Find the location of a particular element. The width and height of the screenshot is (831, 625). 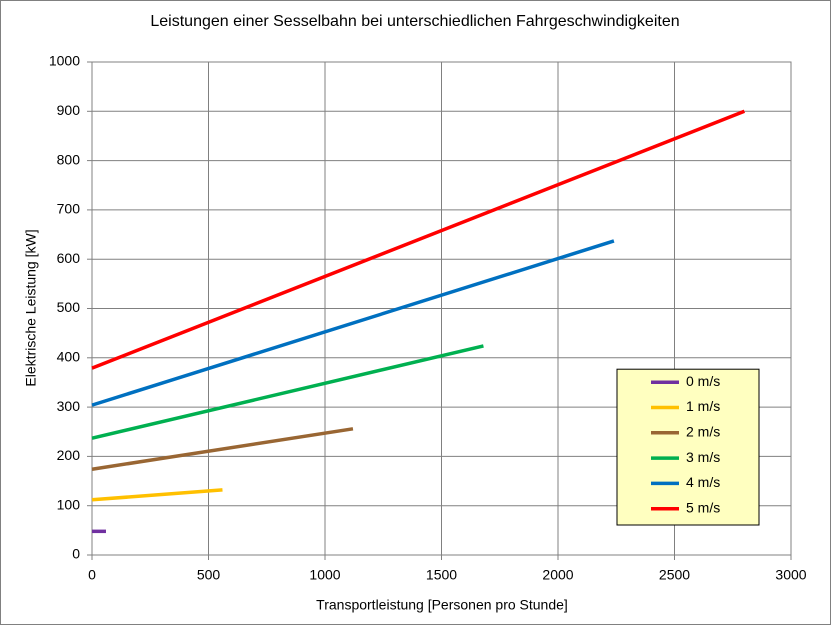

y-tick-label: 400 is located at coordinates (69, 357).